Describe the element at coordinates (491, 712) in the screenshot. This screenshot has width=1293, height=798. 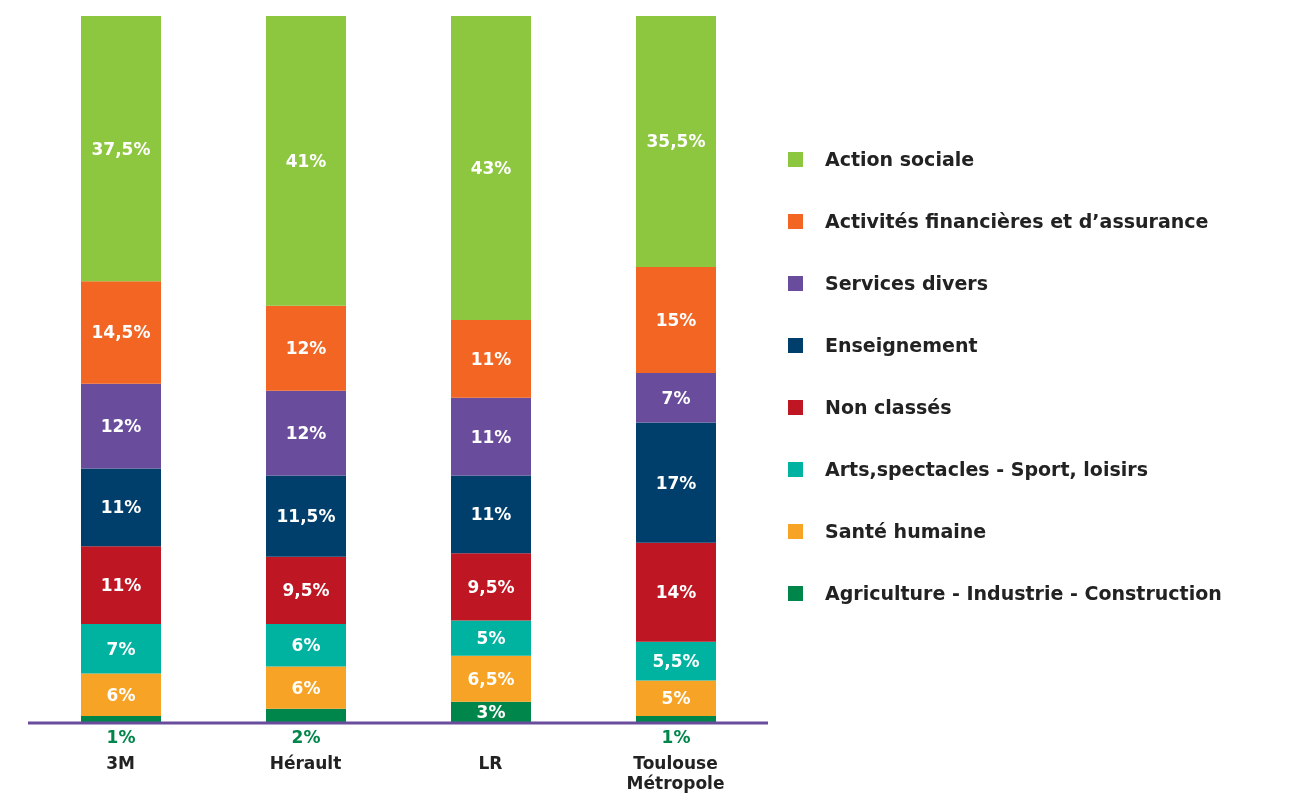
I see `data-label: 3%` at that location.